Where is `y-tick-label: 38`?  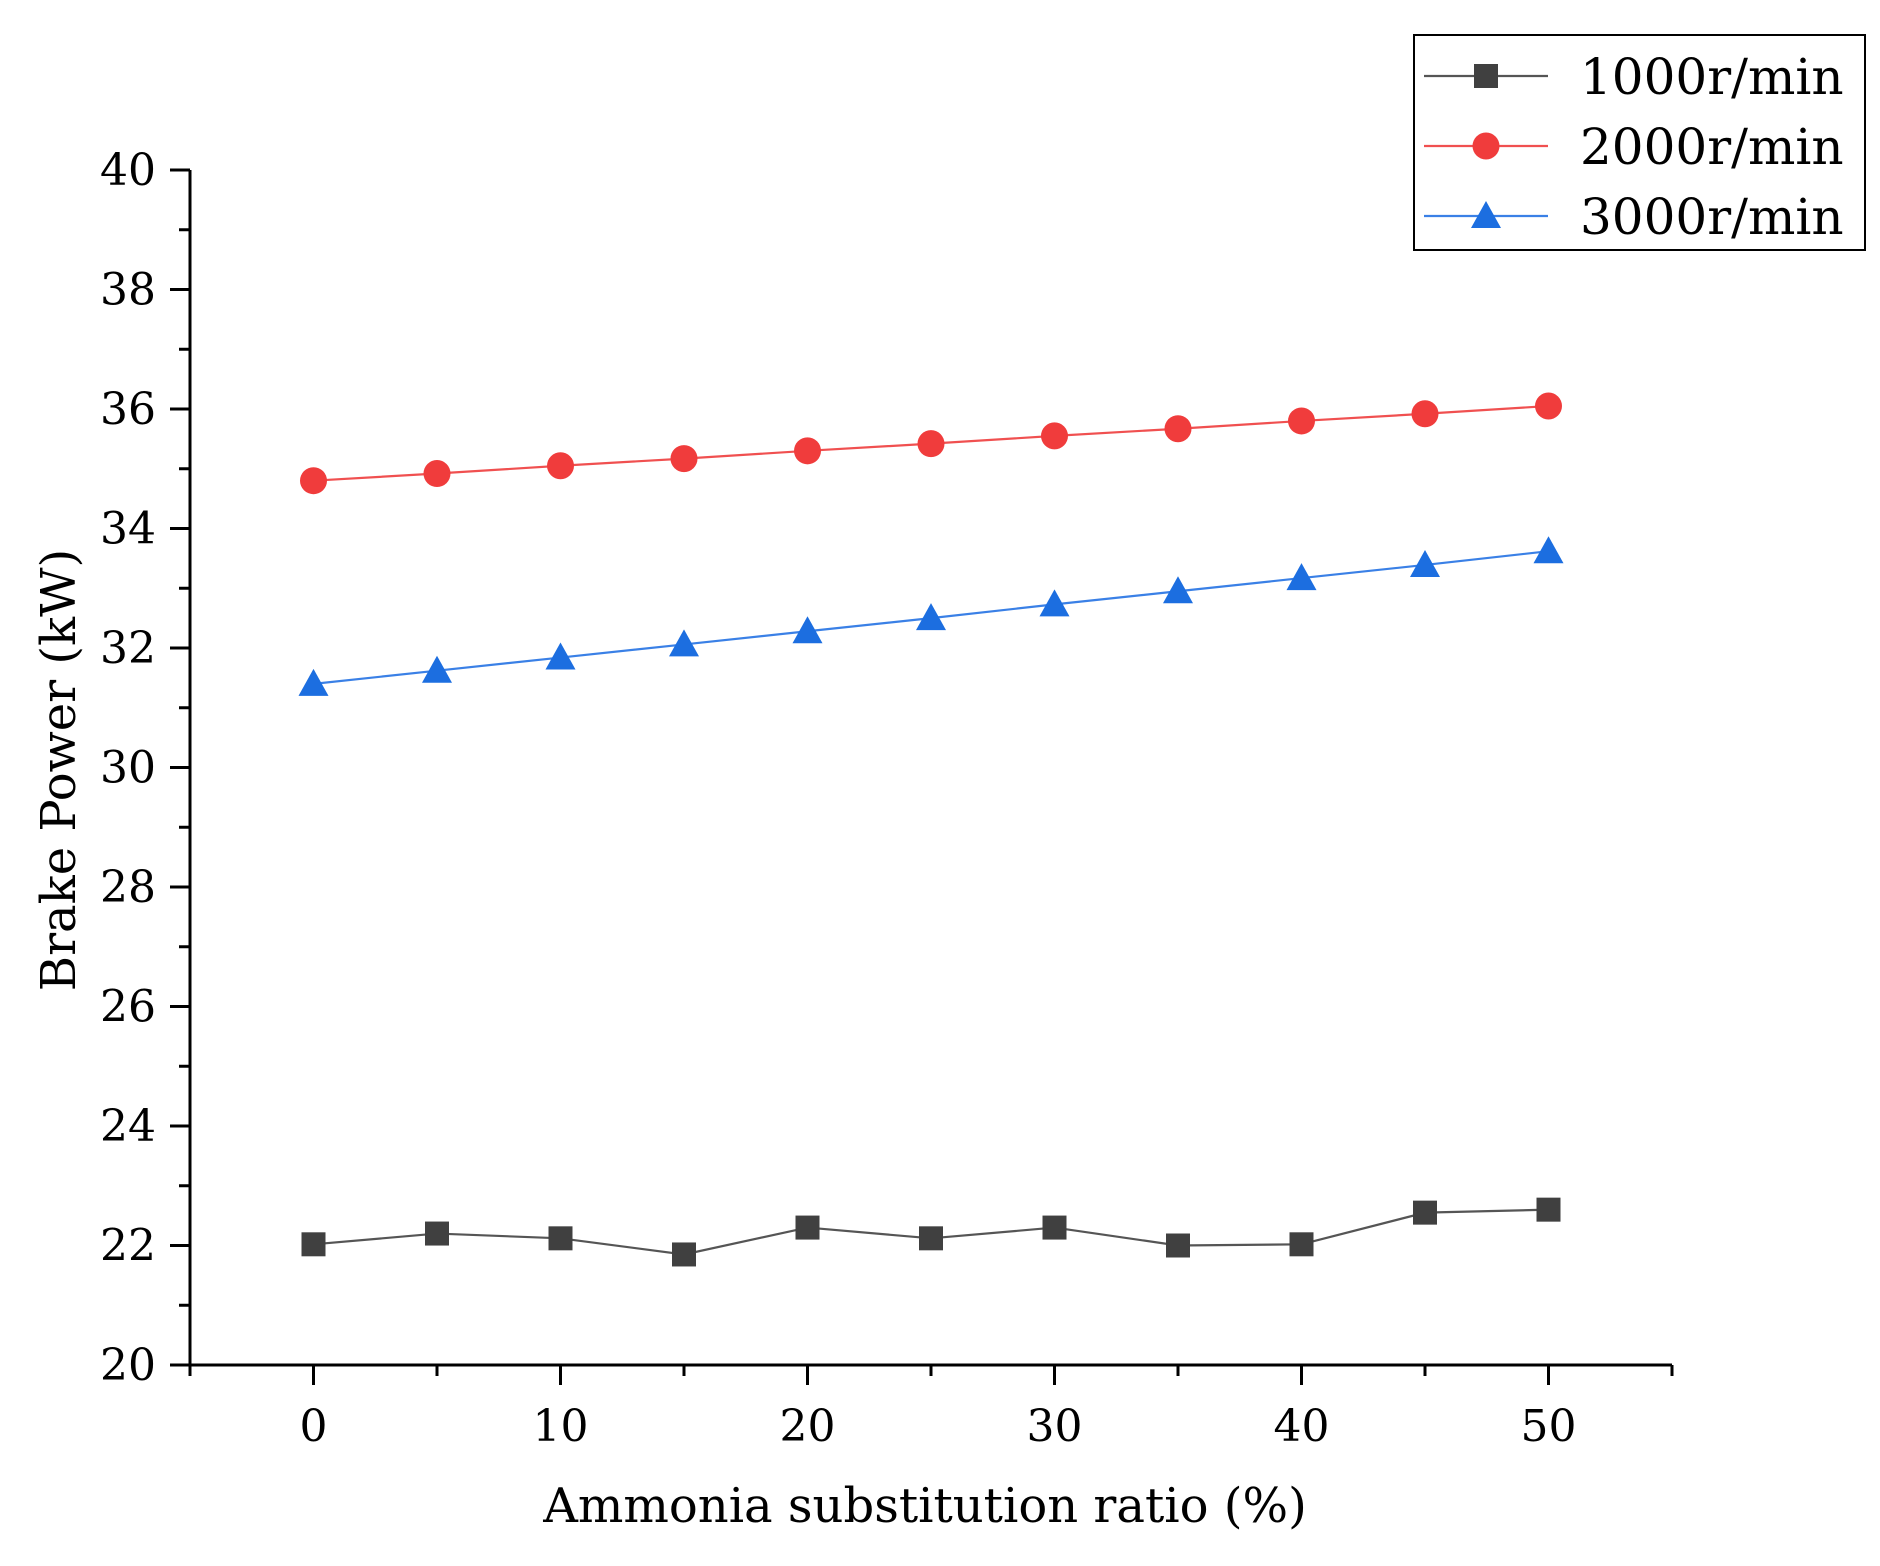
y-tick-label: 38 is located at coordinates (128, 290).